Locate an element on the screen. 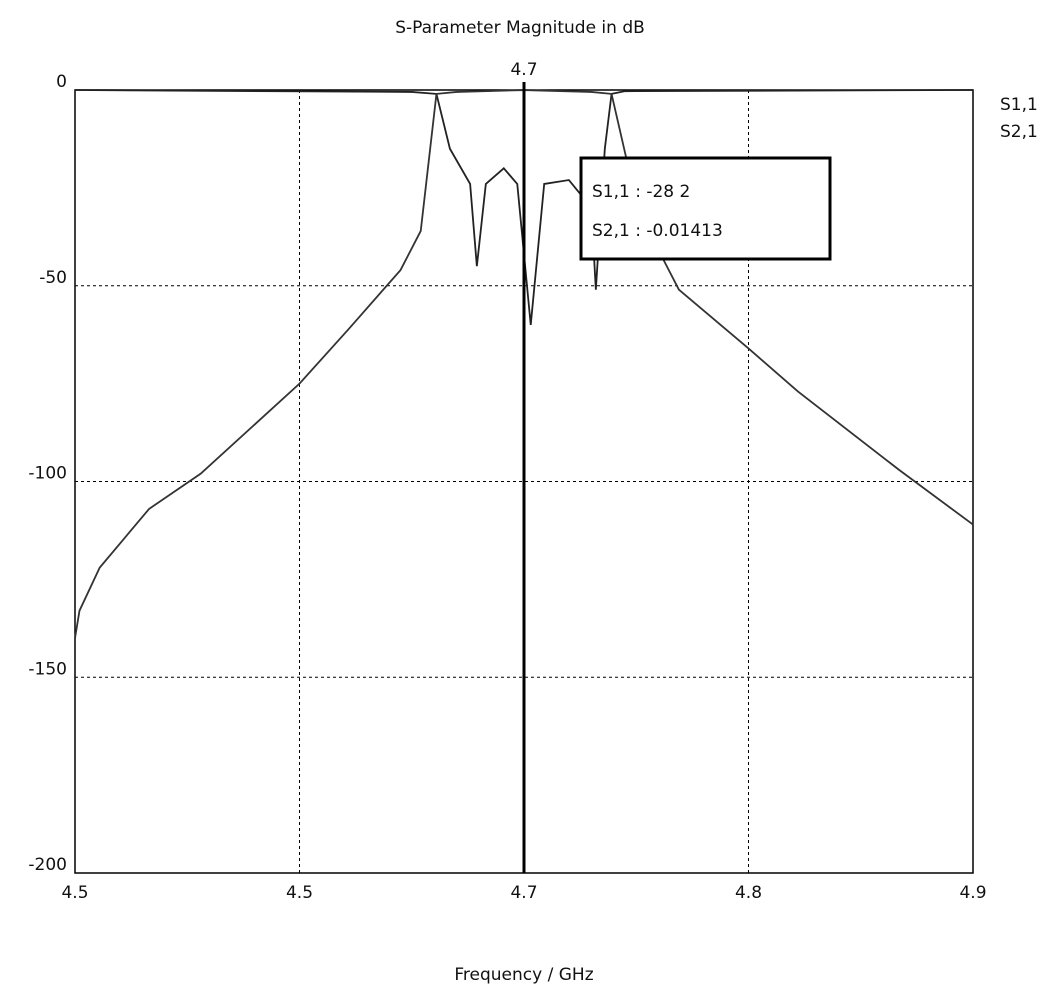  marker-readout: S2,1 : -0.01413 is located at coordinates (657, 231).